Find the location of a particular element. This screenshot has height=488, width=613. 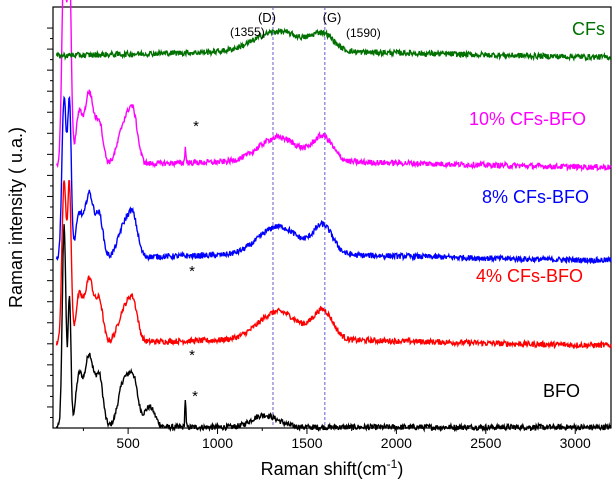

x-tick-label: 2500 is located at coordinates (485, 443).